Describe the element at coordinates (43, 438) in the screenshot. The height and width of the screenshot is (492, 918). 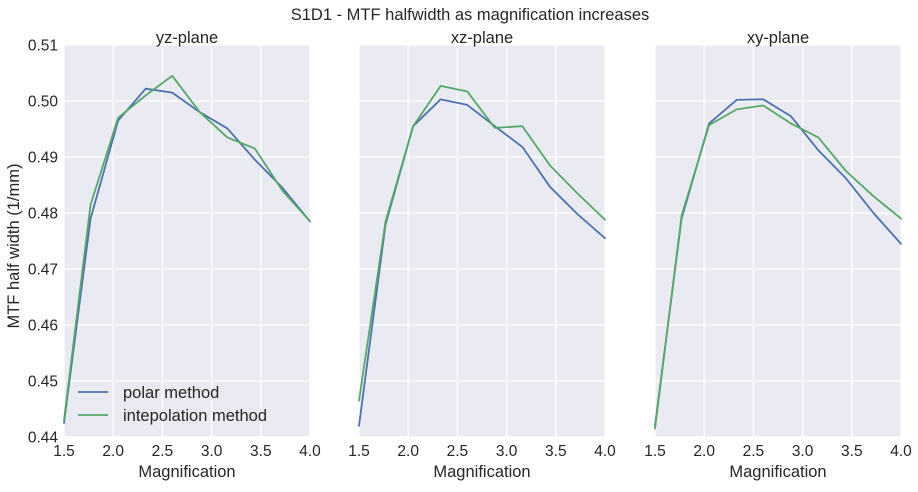
I see `y-tick-label: 0.44` at that location.